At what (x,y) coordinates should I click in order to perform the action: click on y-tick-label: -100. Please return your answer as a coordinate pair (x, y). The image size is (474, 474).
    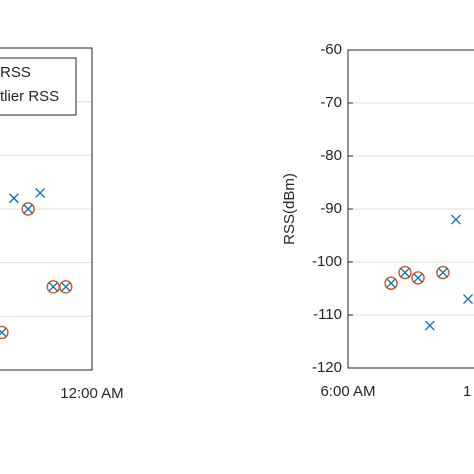
    Looking at the image, I should click on (327, 261).